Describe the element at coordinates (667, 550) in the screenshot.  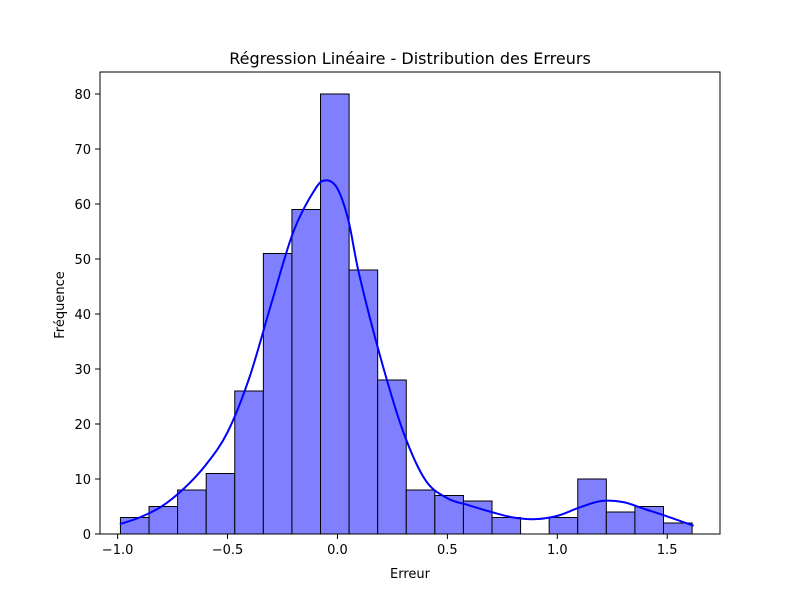
I see `x-tick-label-5: 1.5` at that location.